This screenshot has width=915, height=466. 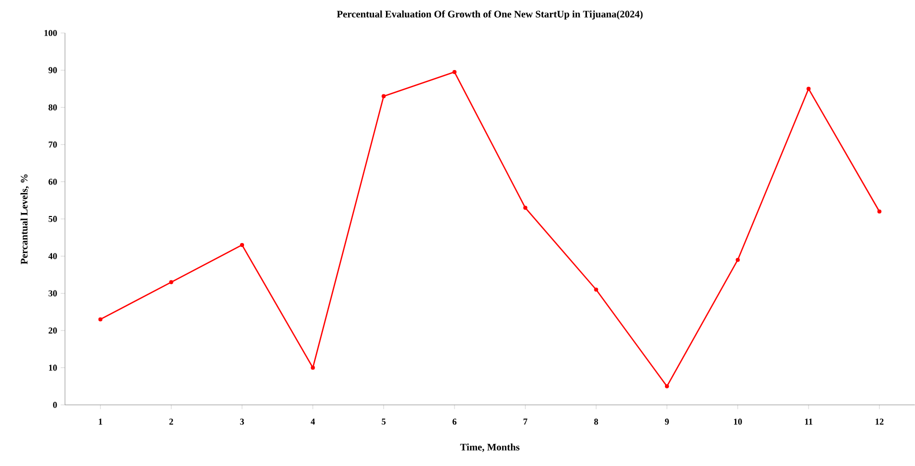 What do you see at coordinates (171, 421) in the screenshot?
I see `x-tick-label: 2` at bounding box center [171, 421].